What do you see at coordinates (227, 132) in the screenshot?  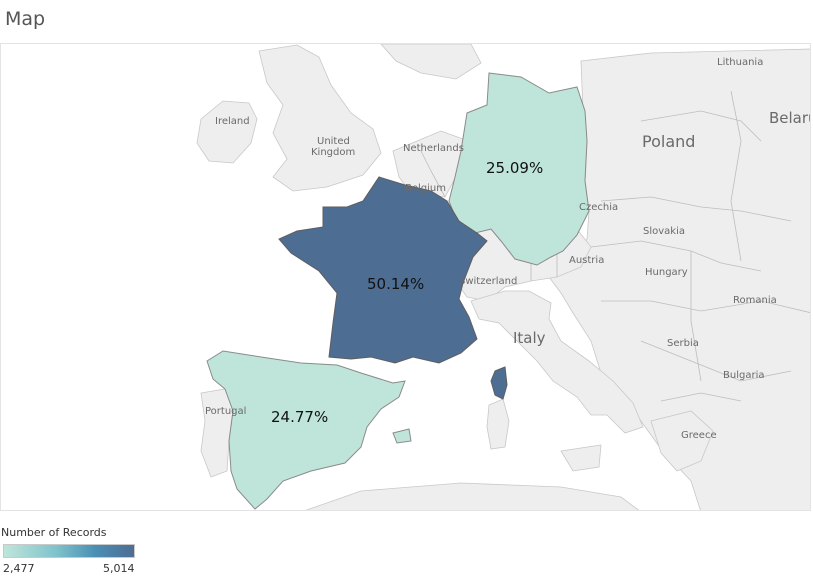 I see `land-ireland` at bounding box center [227, 132].